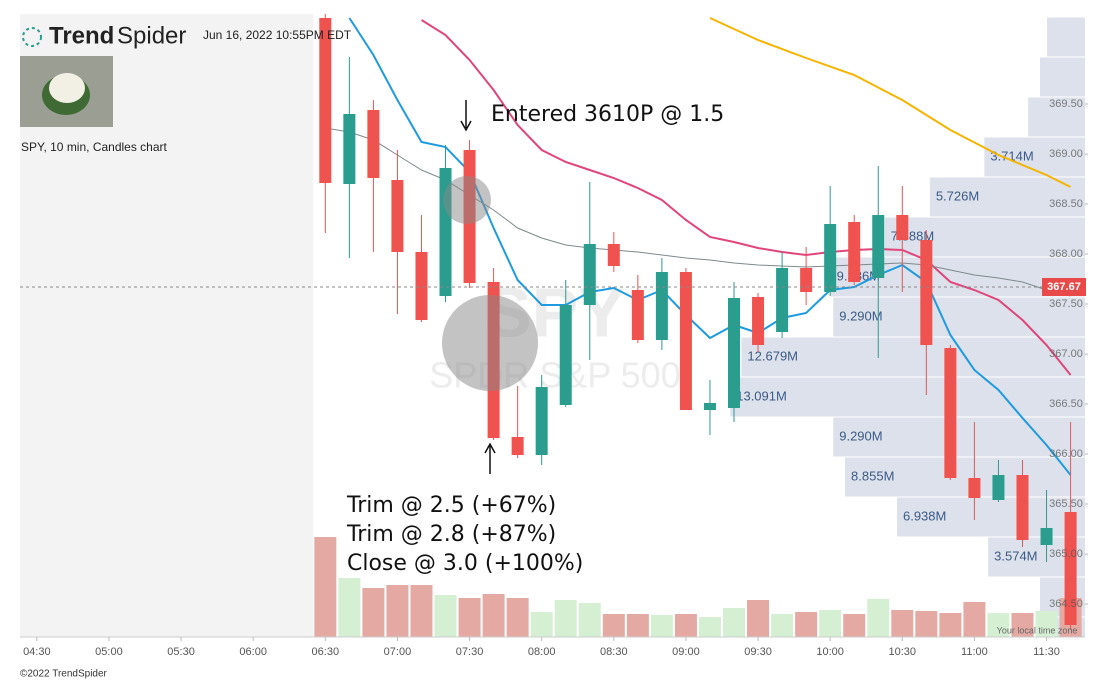 The width and height of the screenshot is (1112, 683). What do you see at coordinates (1066, 454) in the screenshot?
I see `y-tick-label: 366.00` at bounding box center [1066, 454].